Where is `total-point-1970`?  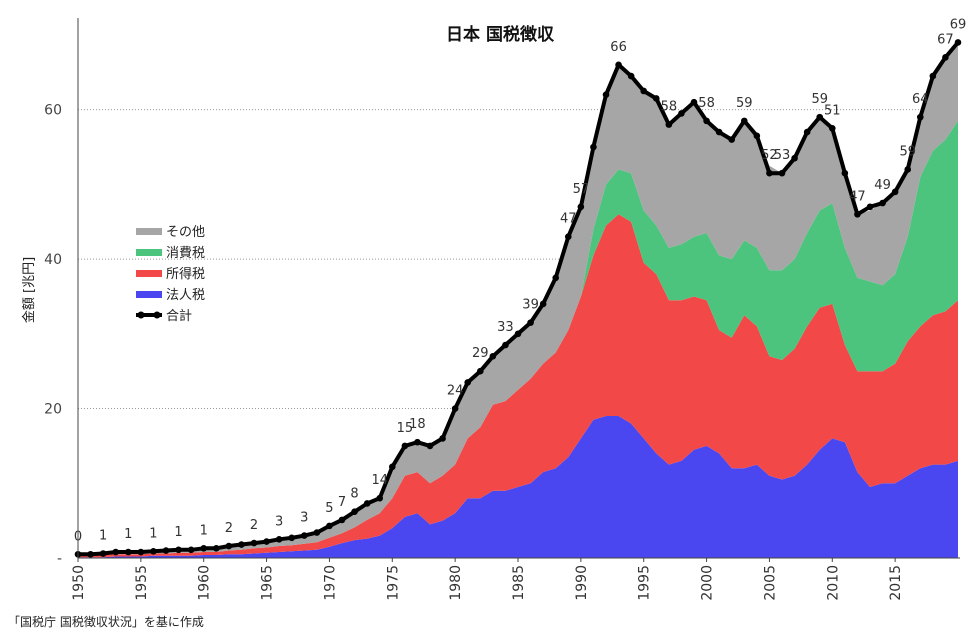
total-point-1970 is located at coordinates (329, 526).